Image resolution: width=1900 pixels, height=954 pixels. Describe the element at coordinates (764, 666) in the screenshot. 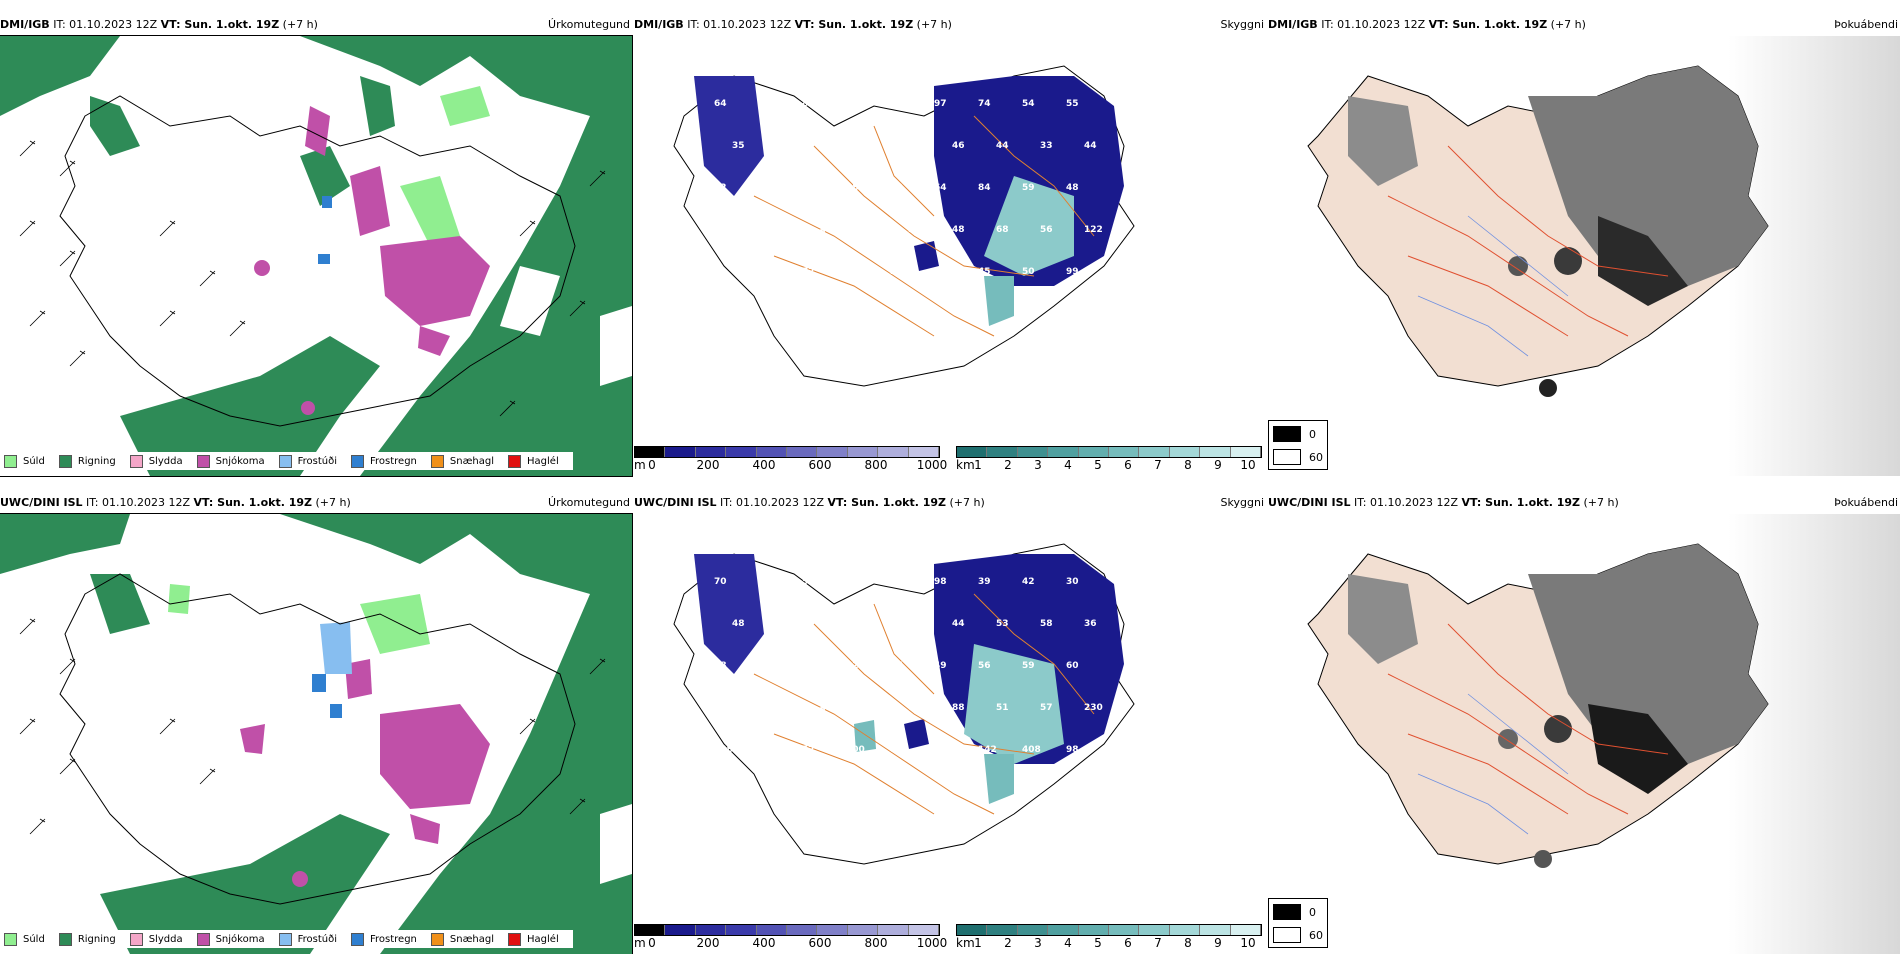

I see `ceiling-value-label: 37` at that location.